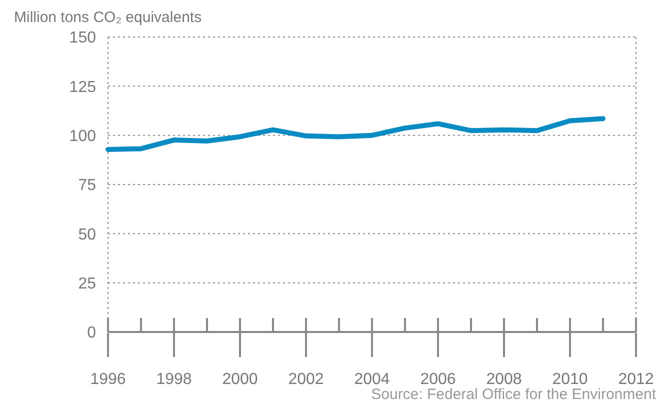 The image size is (670, 403). I want to click on y-tick-label: 150, so click(82, 38).